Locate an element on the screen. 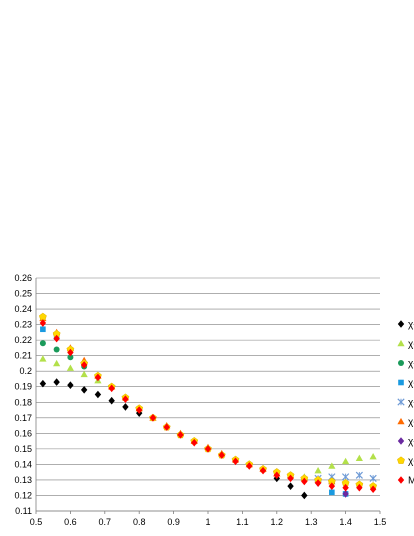 Image resolution: width=414 pixels, height=536 pixels. x-tick-label: 0.5 is located at coordinates (36, 522).